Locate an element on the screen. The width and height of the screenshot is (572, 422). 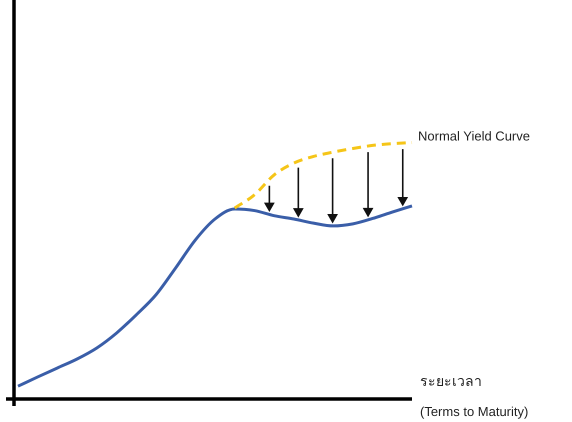
series-label: Normal Yield Curve is located at coordinates (474, 136).